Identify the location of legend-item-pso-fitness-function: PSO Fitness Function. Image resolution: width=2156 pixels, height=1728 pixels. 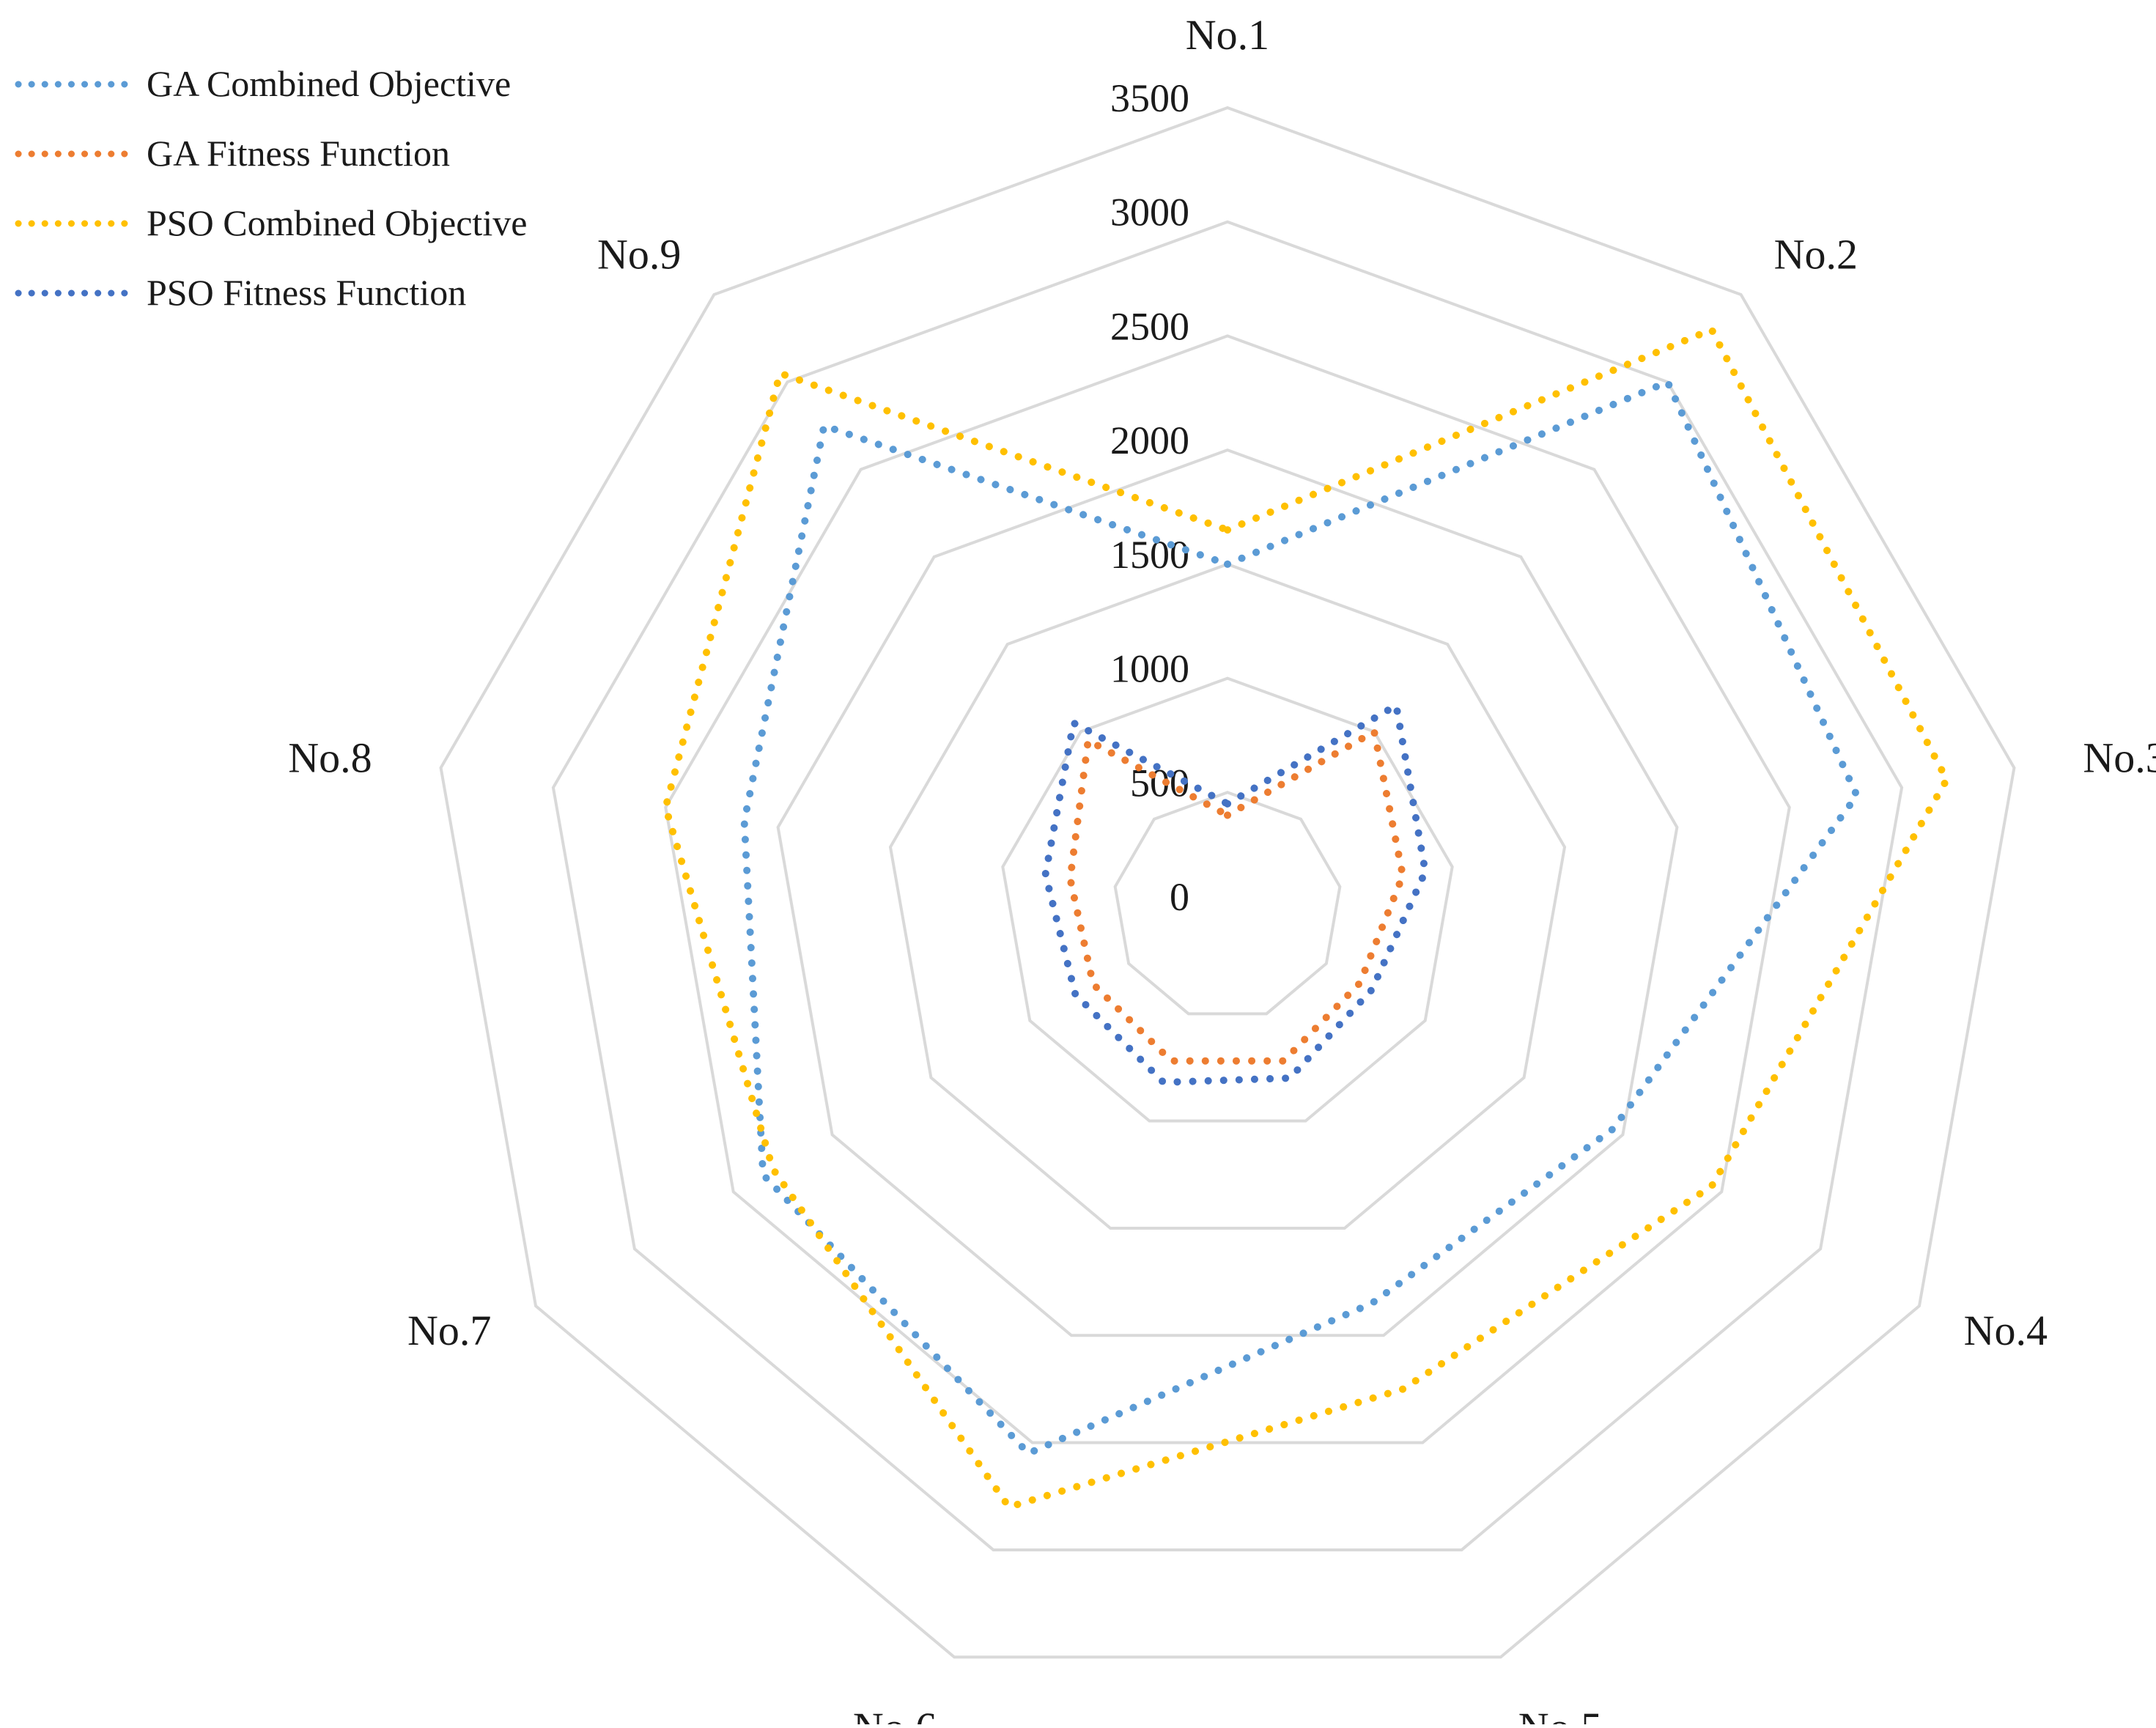
(240, 292).